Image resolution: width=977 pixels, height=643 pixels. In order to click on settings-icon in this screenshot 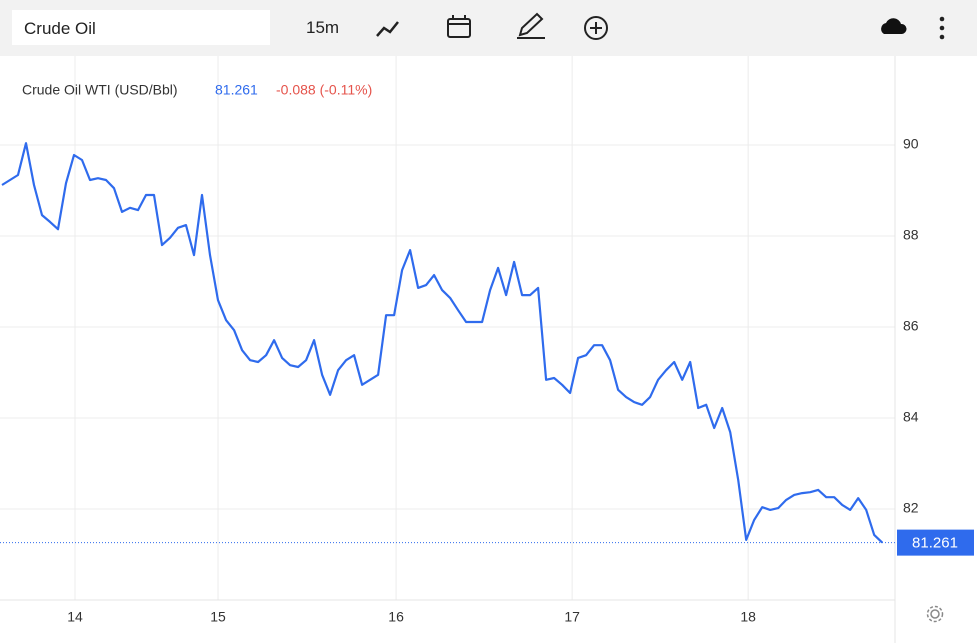, I will do `click(935, 614)`.